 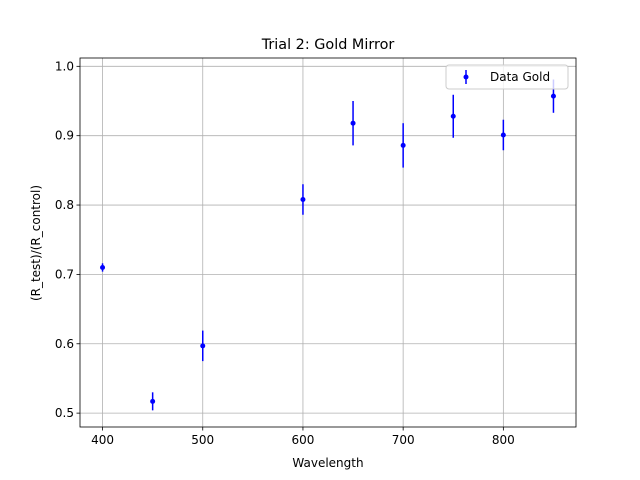 What do you see at coordinates (202, 440) in the screenshot?
I see `x-tick-label: 500` at bounding box center [202, 440].